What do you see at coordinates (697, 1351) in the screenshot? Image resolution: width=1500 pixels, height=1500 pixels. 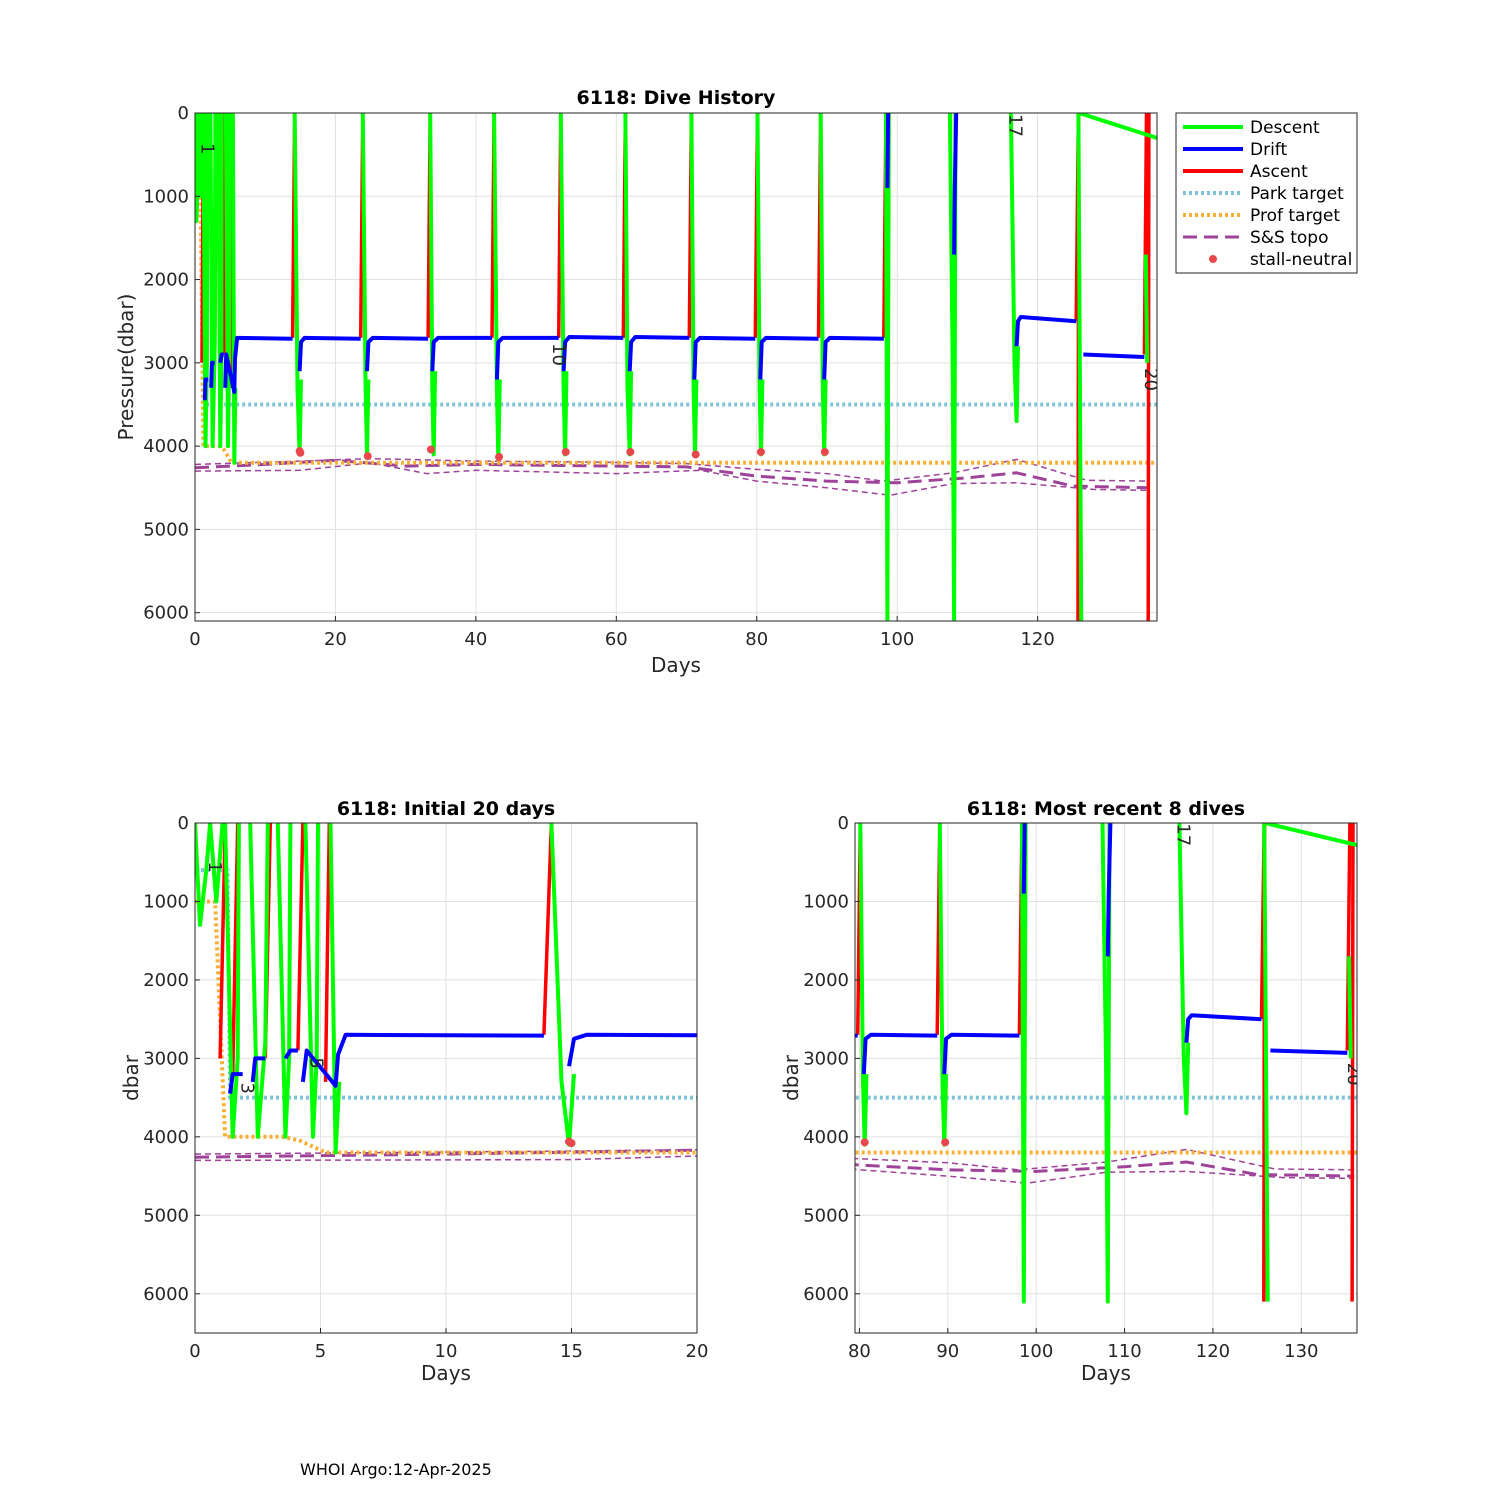 I see `x-tick-label: 20` at bounding box center [697, 1351].